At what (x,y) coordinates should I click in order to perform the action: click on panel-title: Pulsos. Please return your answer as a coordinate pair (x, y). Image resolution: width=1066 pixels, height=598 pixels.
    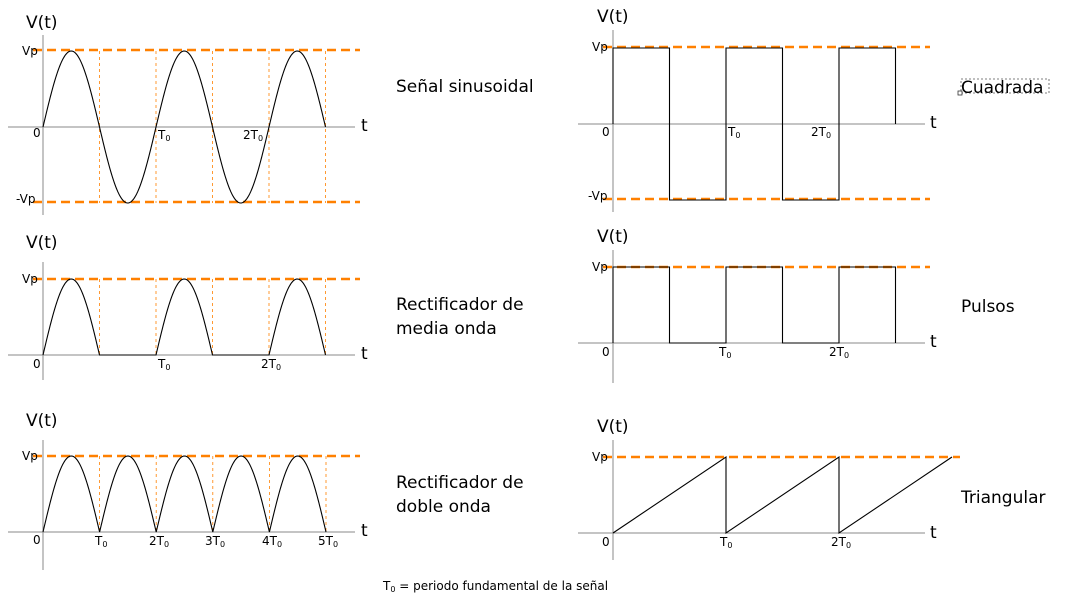
    Looking at the image, I should click on (988, 307).